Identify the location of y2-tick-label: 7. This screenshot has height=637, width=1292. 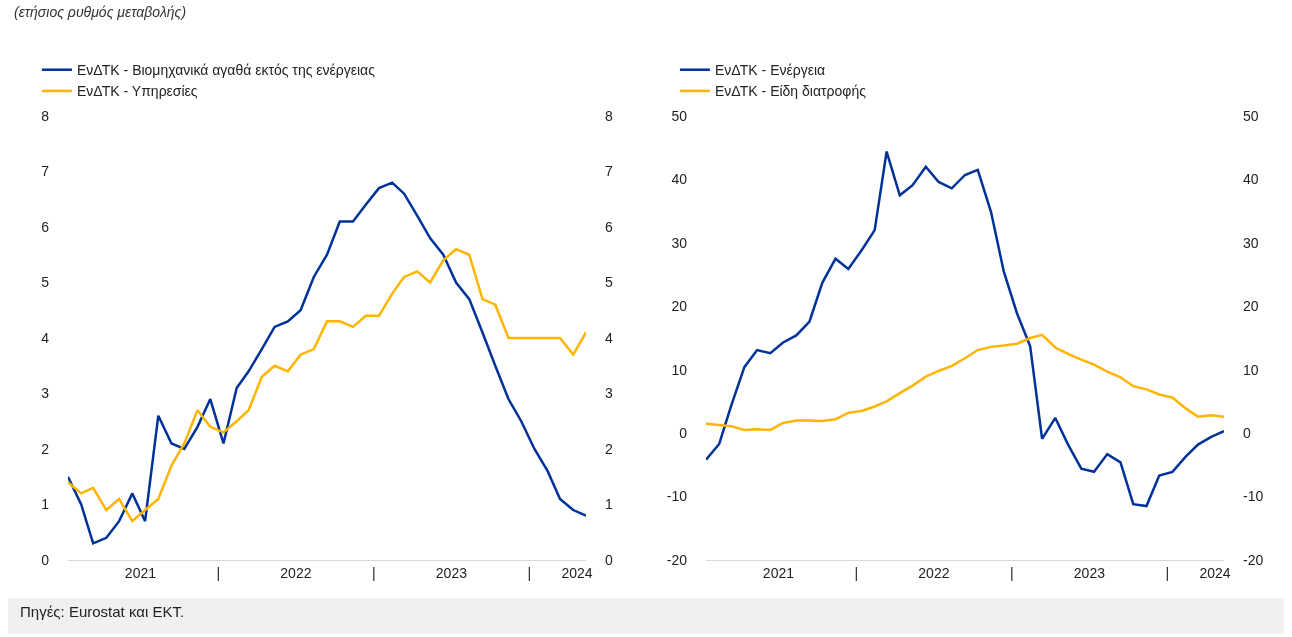
(609, 171).